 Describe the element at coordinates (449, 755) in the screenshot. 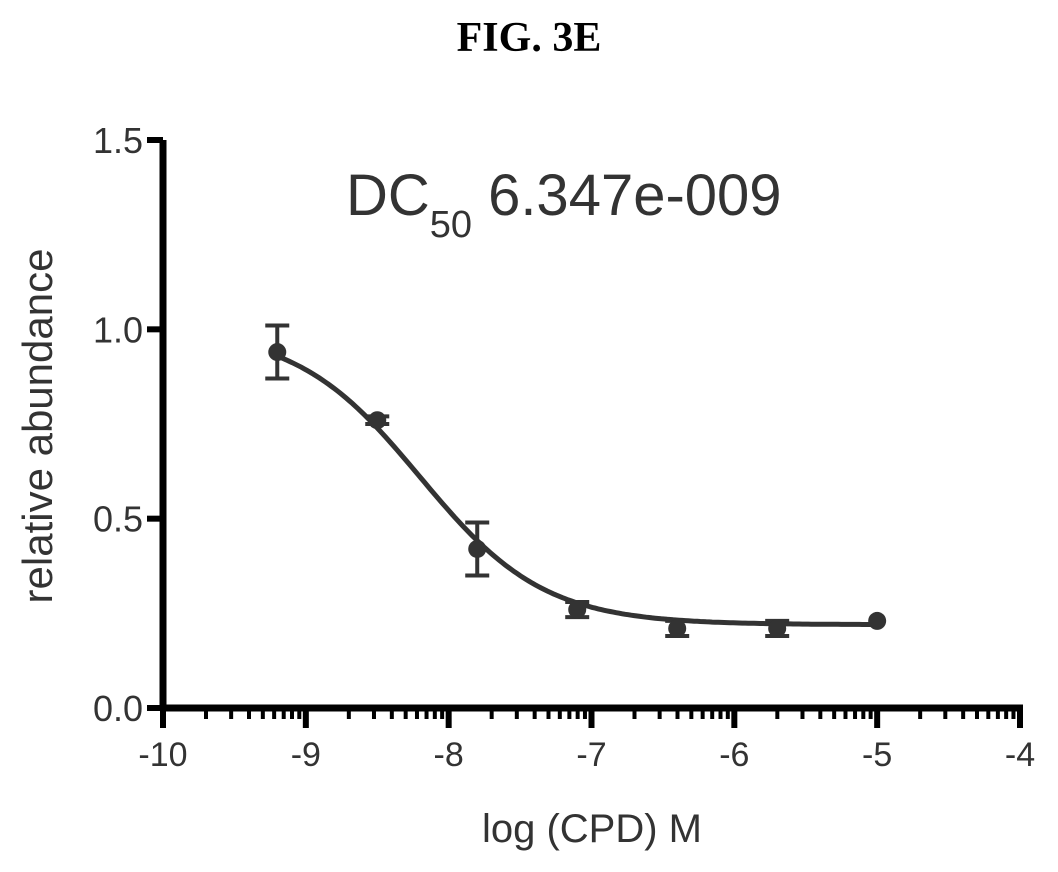

I see `x-tick-label: -8` at that location.